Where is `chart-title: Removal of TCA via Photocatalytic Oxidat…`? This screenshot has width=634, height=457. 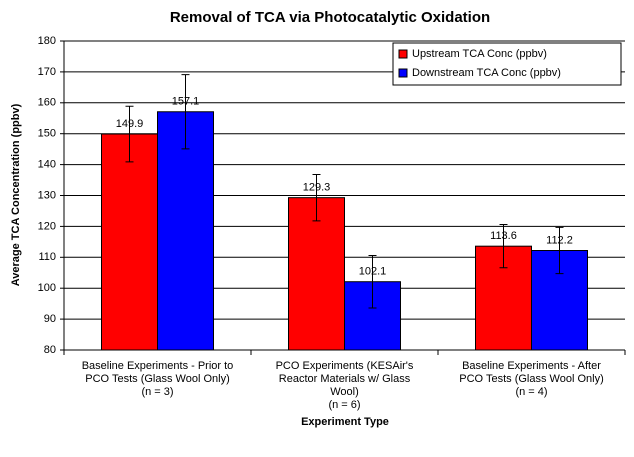
chart-title: Removal of TCA via Photocatalytic Oxidat… is located at coordinates (330, 17).